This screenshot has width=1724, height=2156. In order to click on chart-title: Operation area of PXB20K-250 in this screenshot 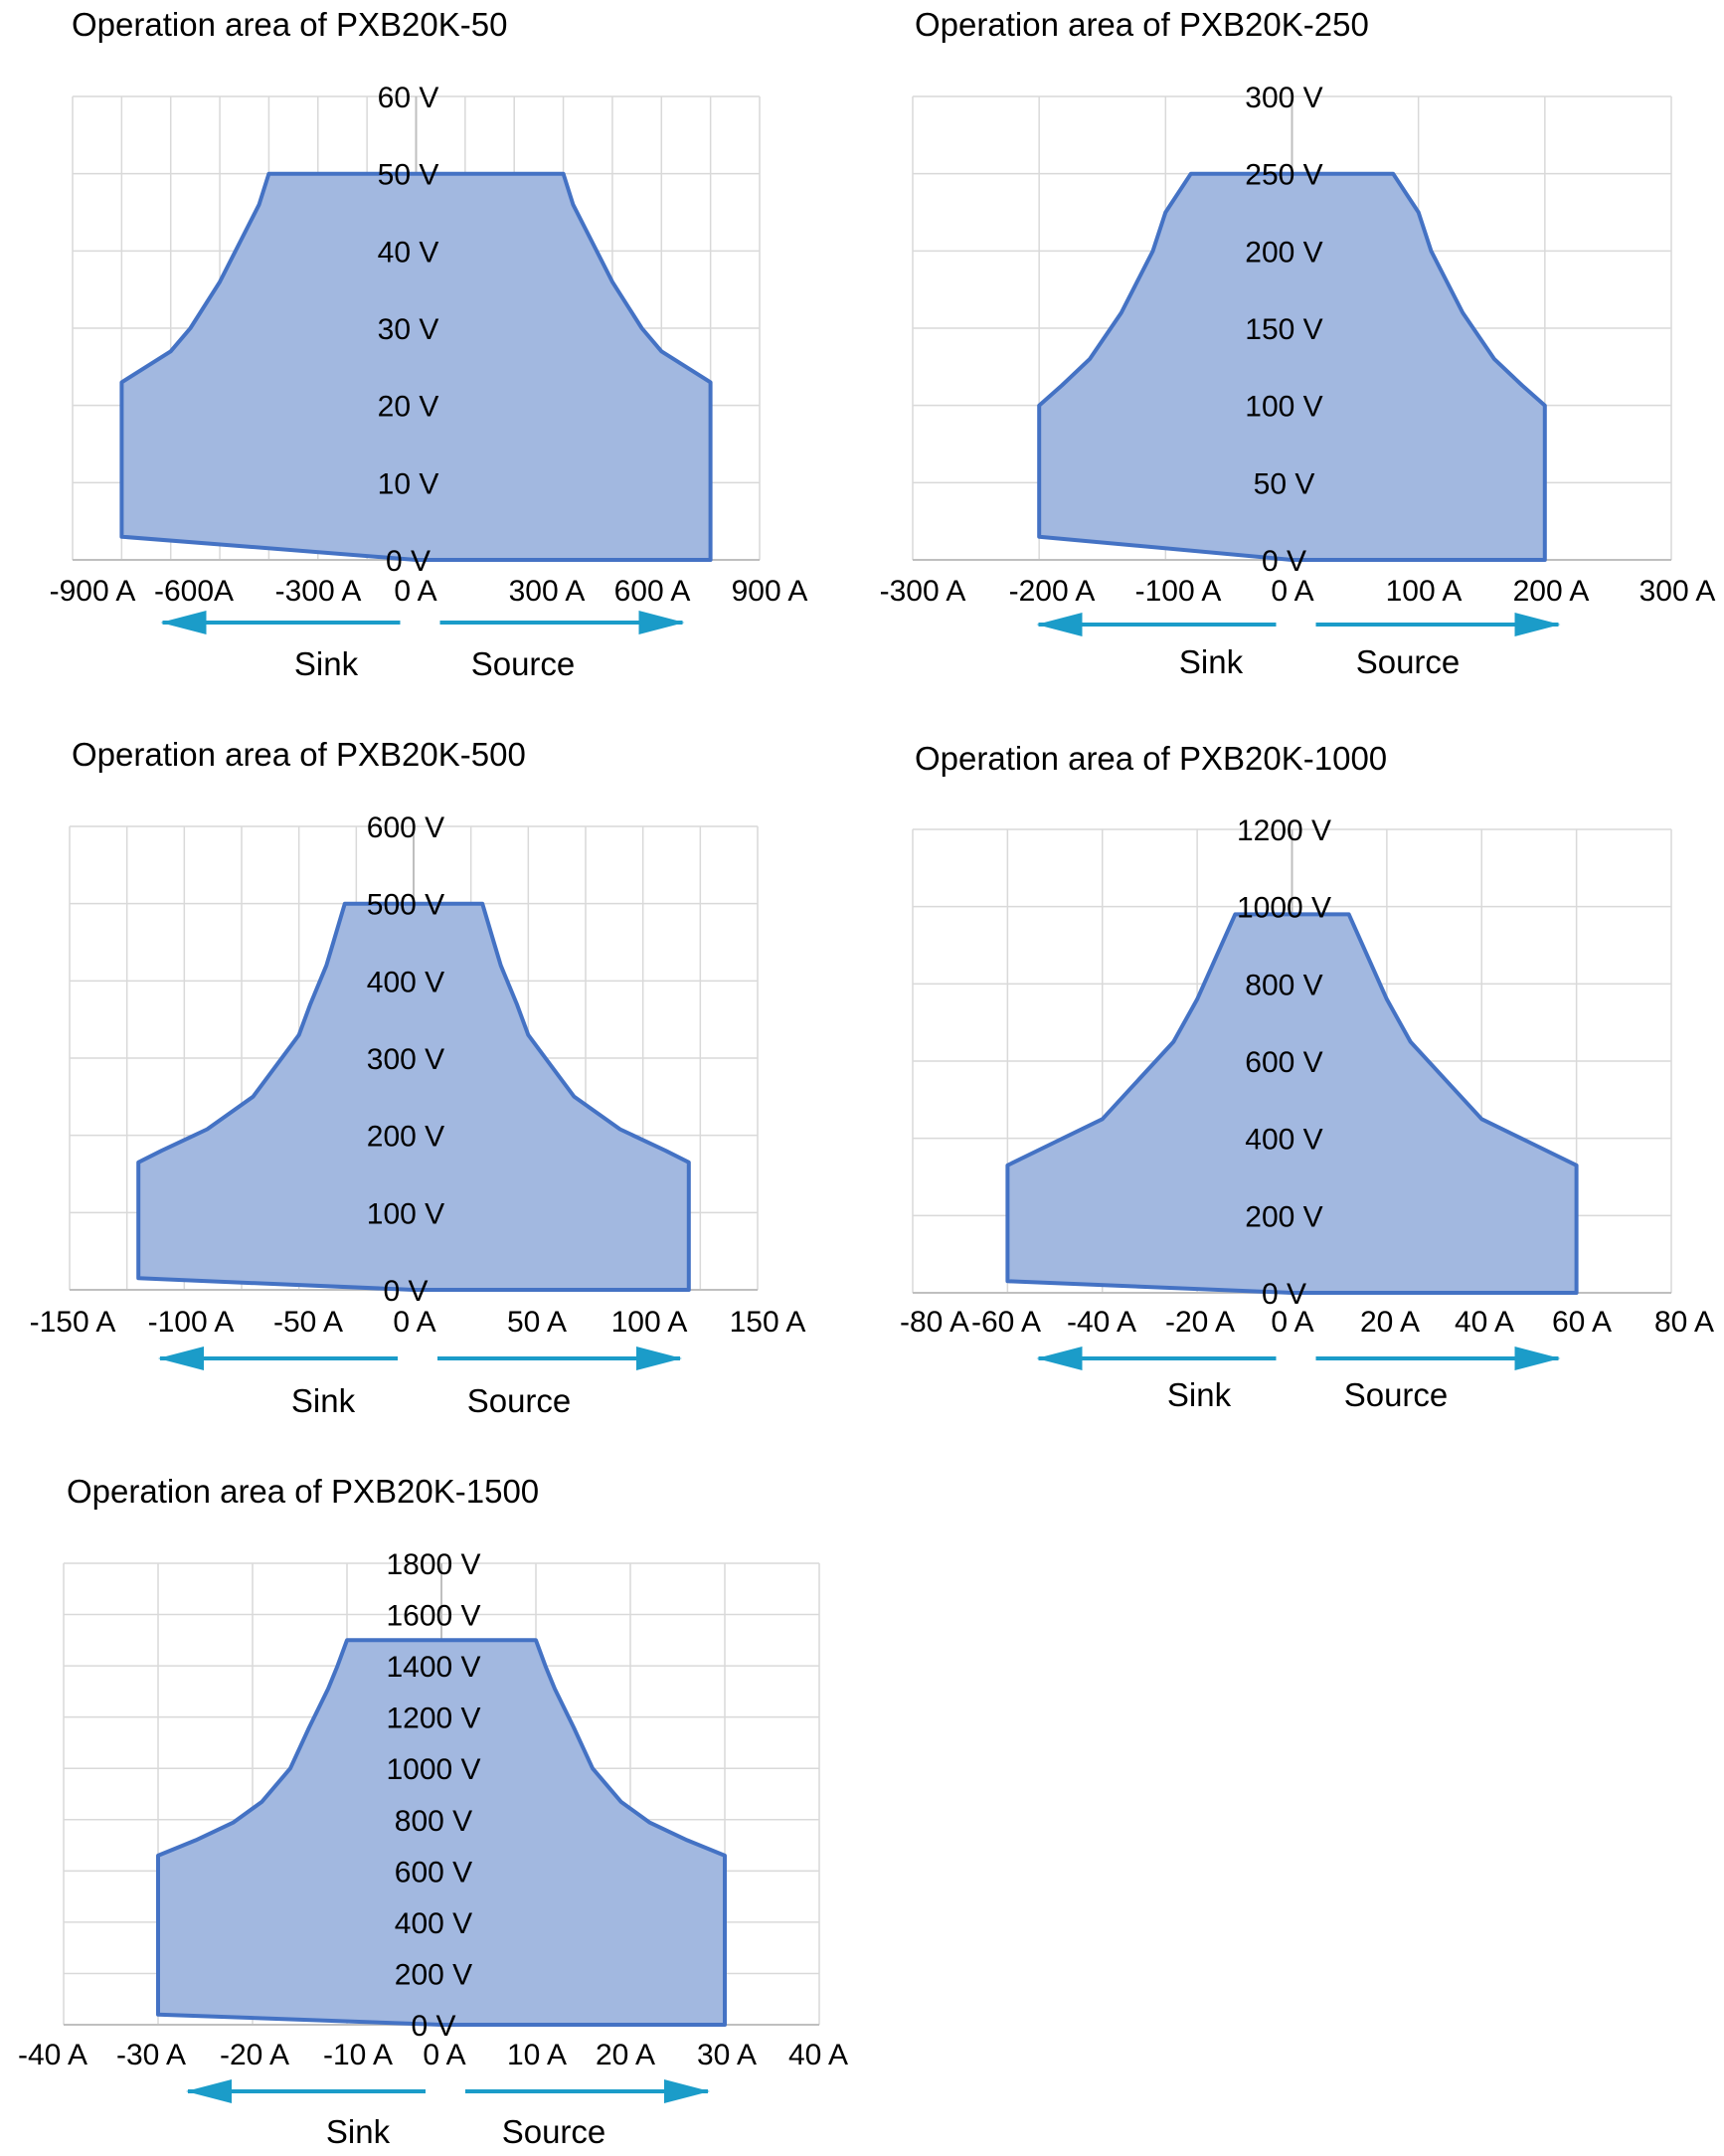, I will do `click(1142, 24)`.